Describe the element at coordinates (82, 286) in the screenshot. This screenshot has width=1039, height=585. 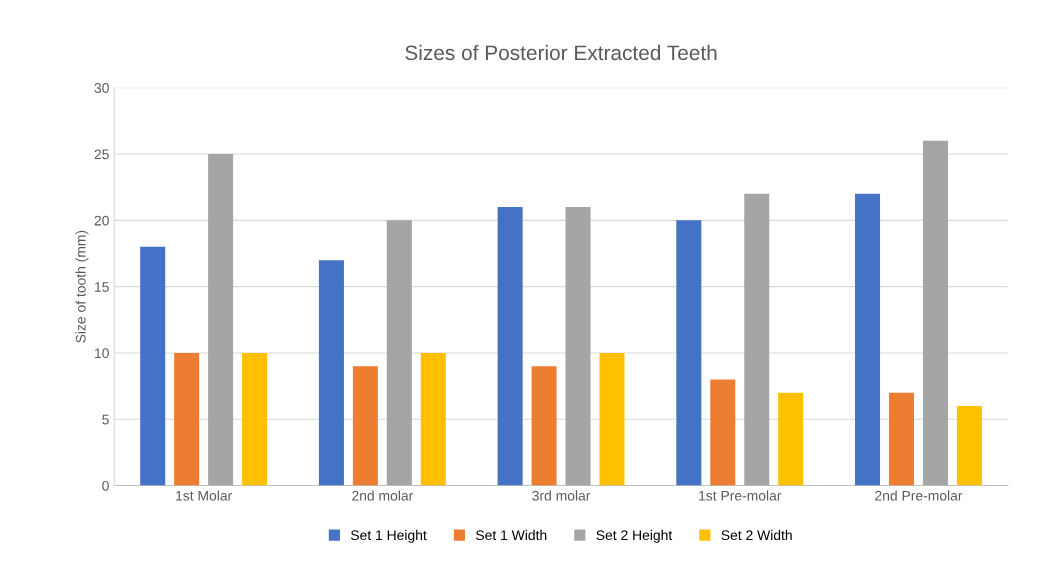
I see `y-axis-title: Size of tooth (mm)` at that location.